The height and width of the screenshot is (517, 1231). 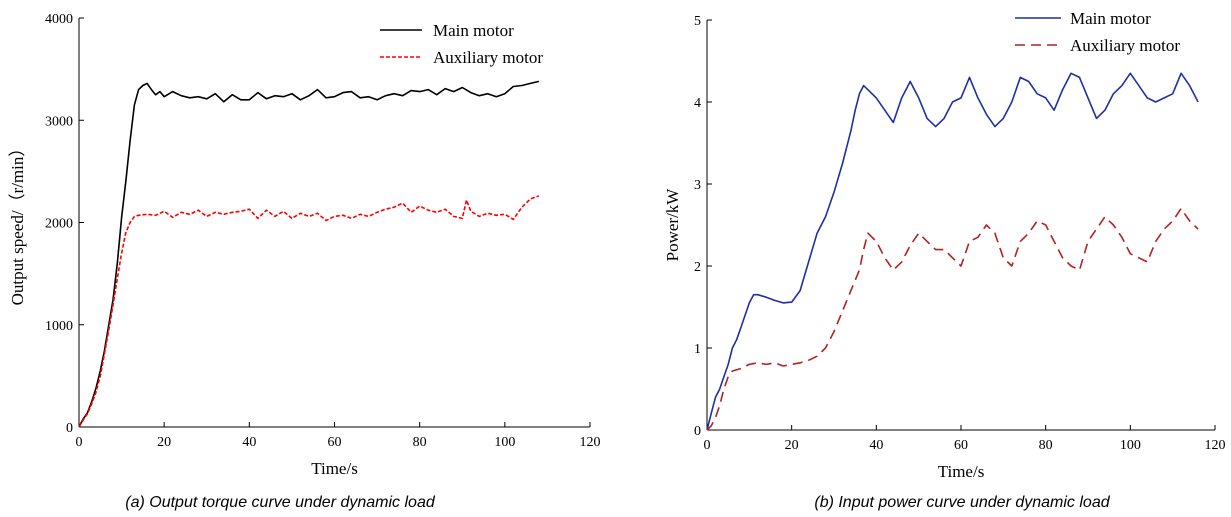 What do you see at coordinates (59, 19) in the screenshot?
I see `y-tick-label: 4000` at bounding box center [59, 19].